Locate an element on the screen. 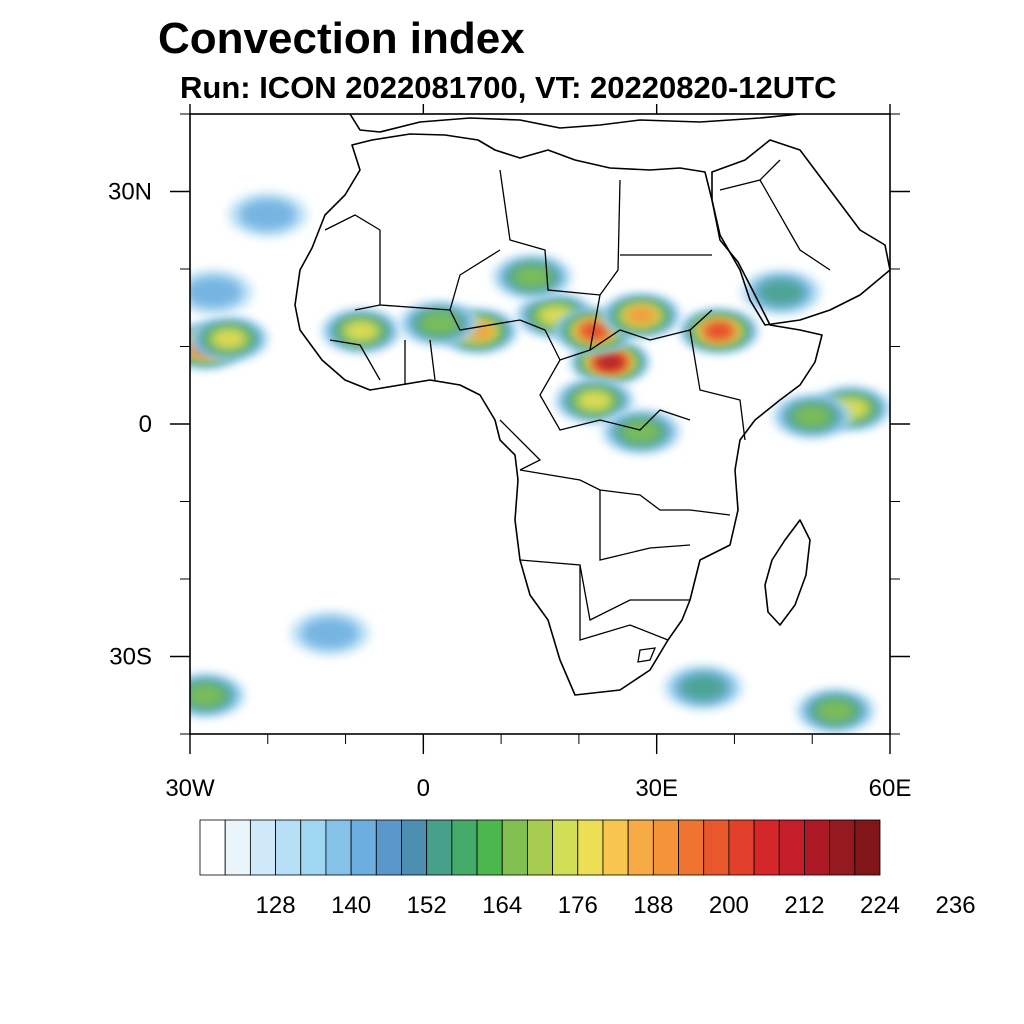  colorbar-label: 164 is located at coordinates (502, 905).